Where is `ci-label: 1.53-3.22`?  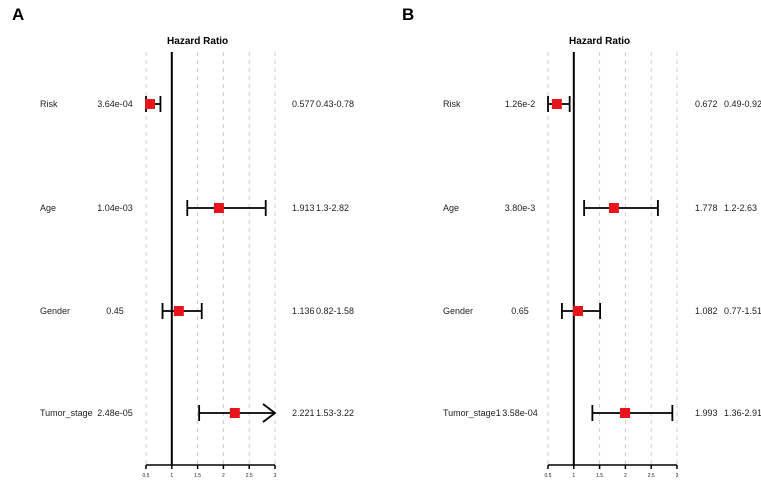 ci-label: 1.53-3.22 is located at coordinates (335, 413).